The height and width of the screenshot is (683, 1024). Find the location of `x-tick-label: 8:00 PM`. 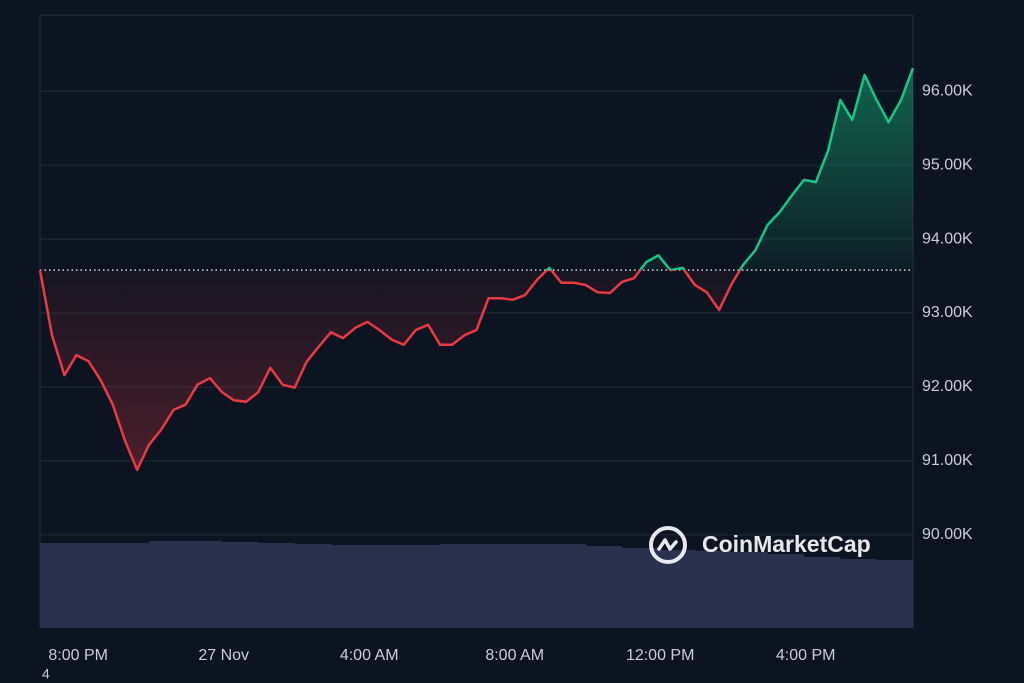

x-tick-label: 8:00 PM is located at coordinates (78, 655).